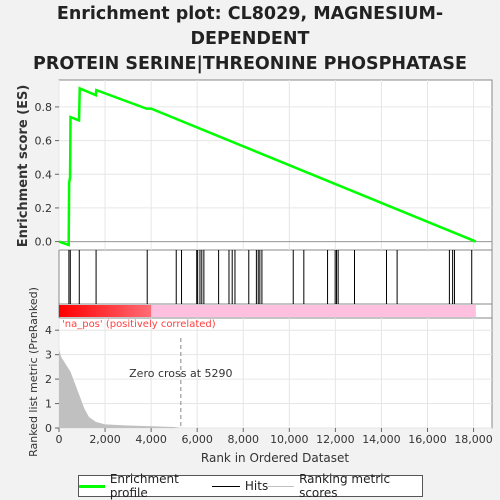 The height and width of the screenshot is (500, 500). I want to click on legend-enrichment-swatch, so click(92, 486).